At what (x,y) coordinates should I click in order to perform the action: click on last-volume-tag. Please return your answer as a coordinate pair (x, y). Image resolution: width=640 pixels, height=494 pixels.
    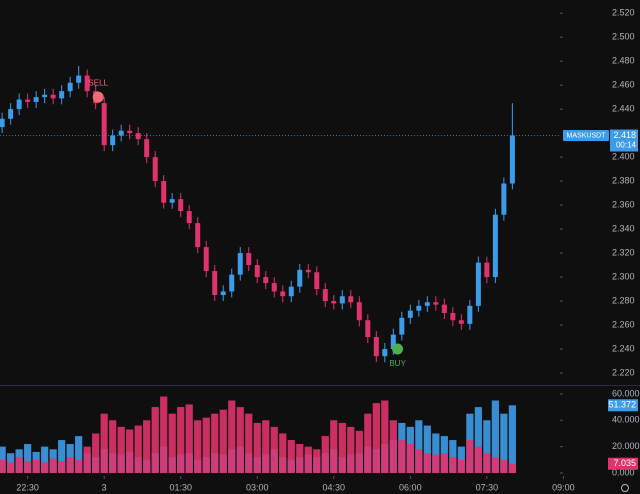
    Looking at the image, I should click on (623, 405).